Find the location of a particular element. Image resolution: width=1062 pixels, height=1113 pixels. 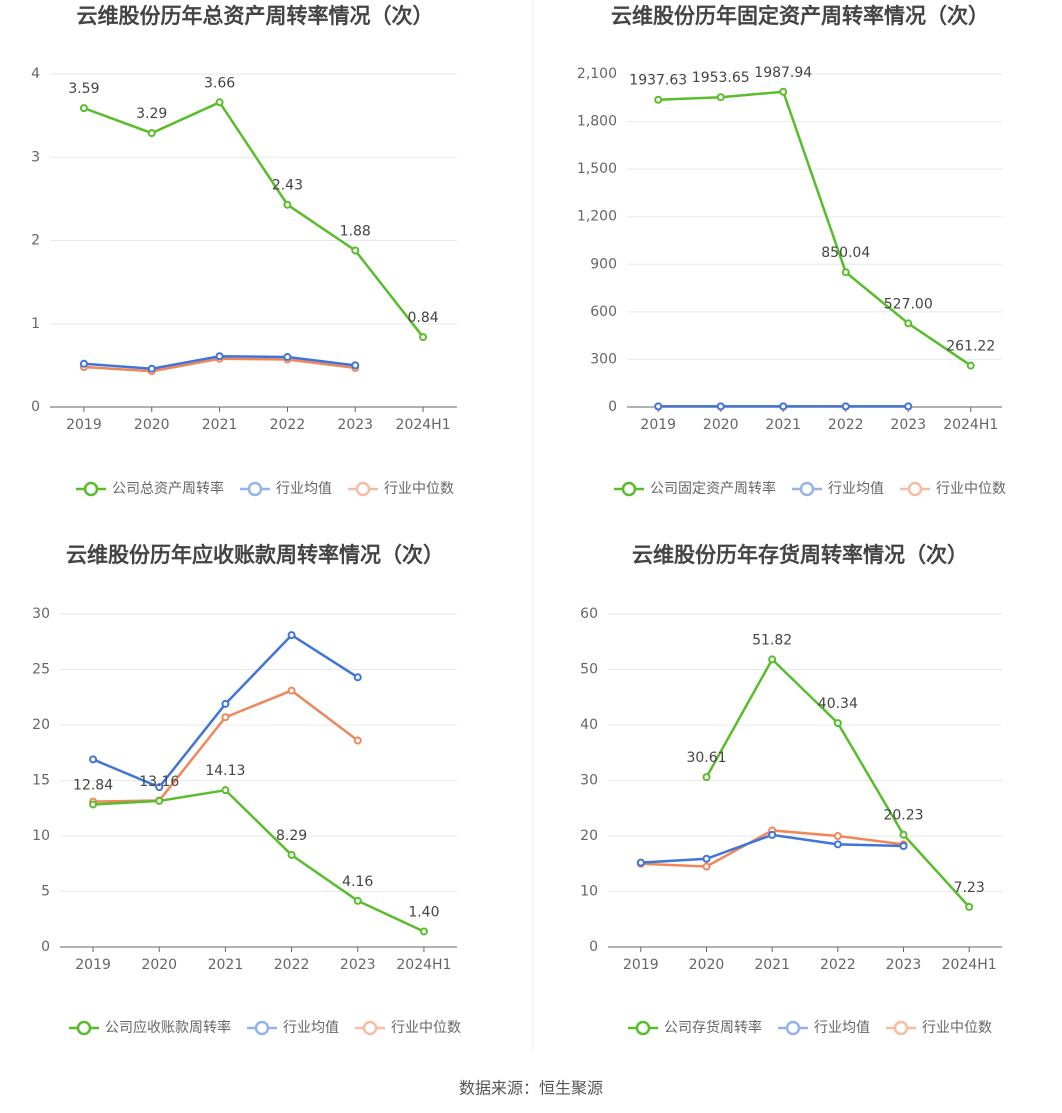

chart-title: 云维股份历年存货周转率情况（次） is located at coordinates (800, 555).